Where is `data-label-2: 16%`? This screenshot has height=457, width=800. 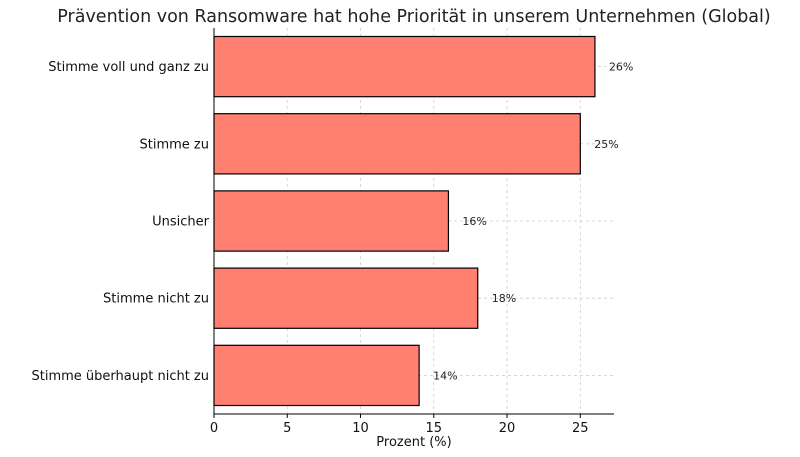
data-label-2: 16% is located at coordinates (474, 221).